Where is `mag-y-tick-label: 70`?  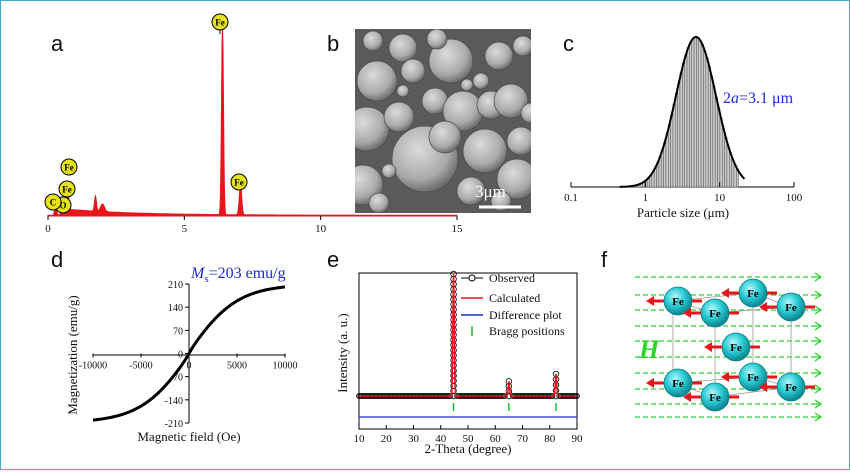 mag-y-tick-label: 70 is located at coordinates (178, 331).